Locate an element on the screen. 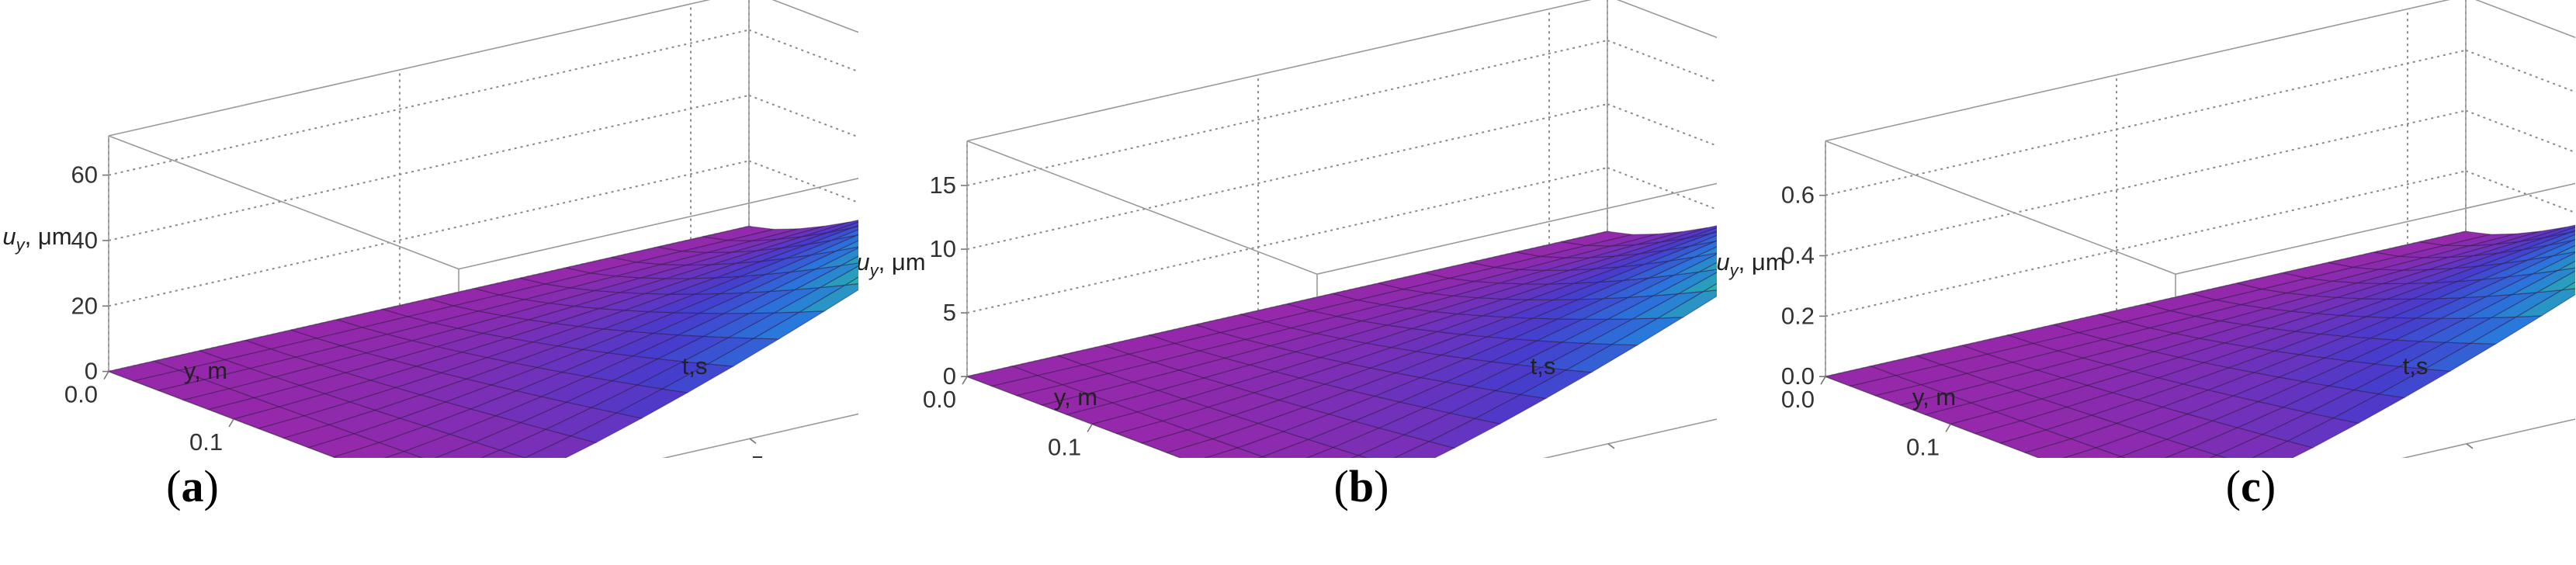 This screenshot has width=2576, height=565. panel-label-b-letter: b is located at coordinates (1361, 486).